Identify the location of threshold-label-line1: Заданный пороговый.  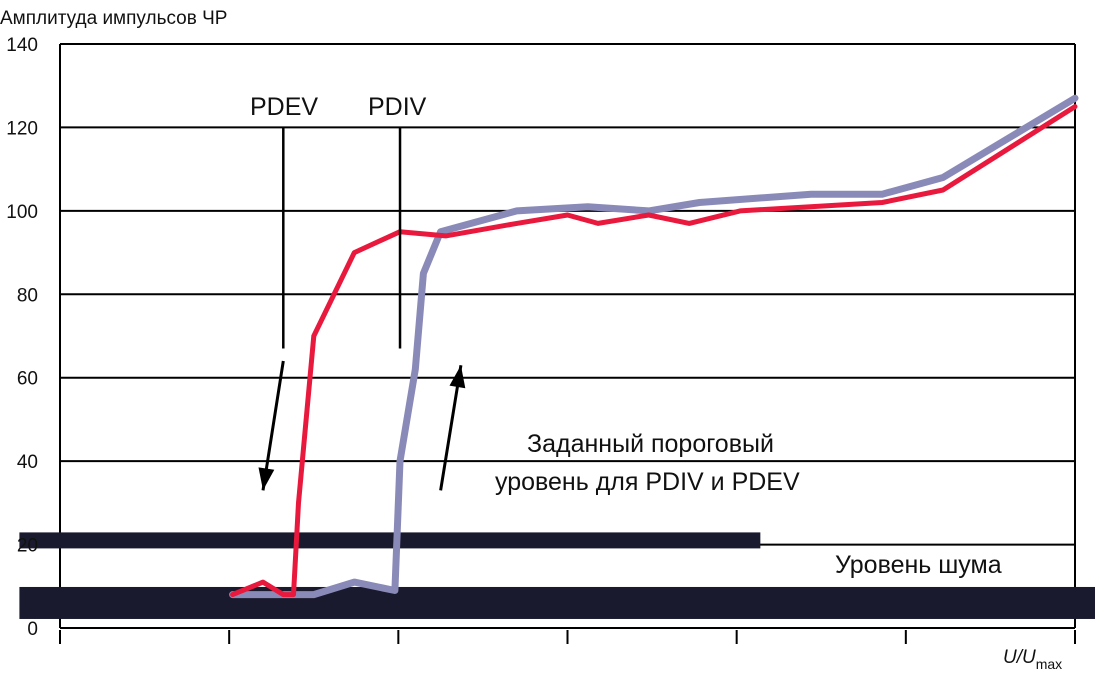
(650, 444).